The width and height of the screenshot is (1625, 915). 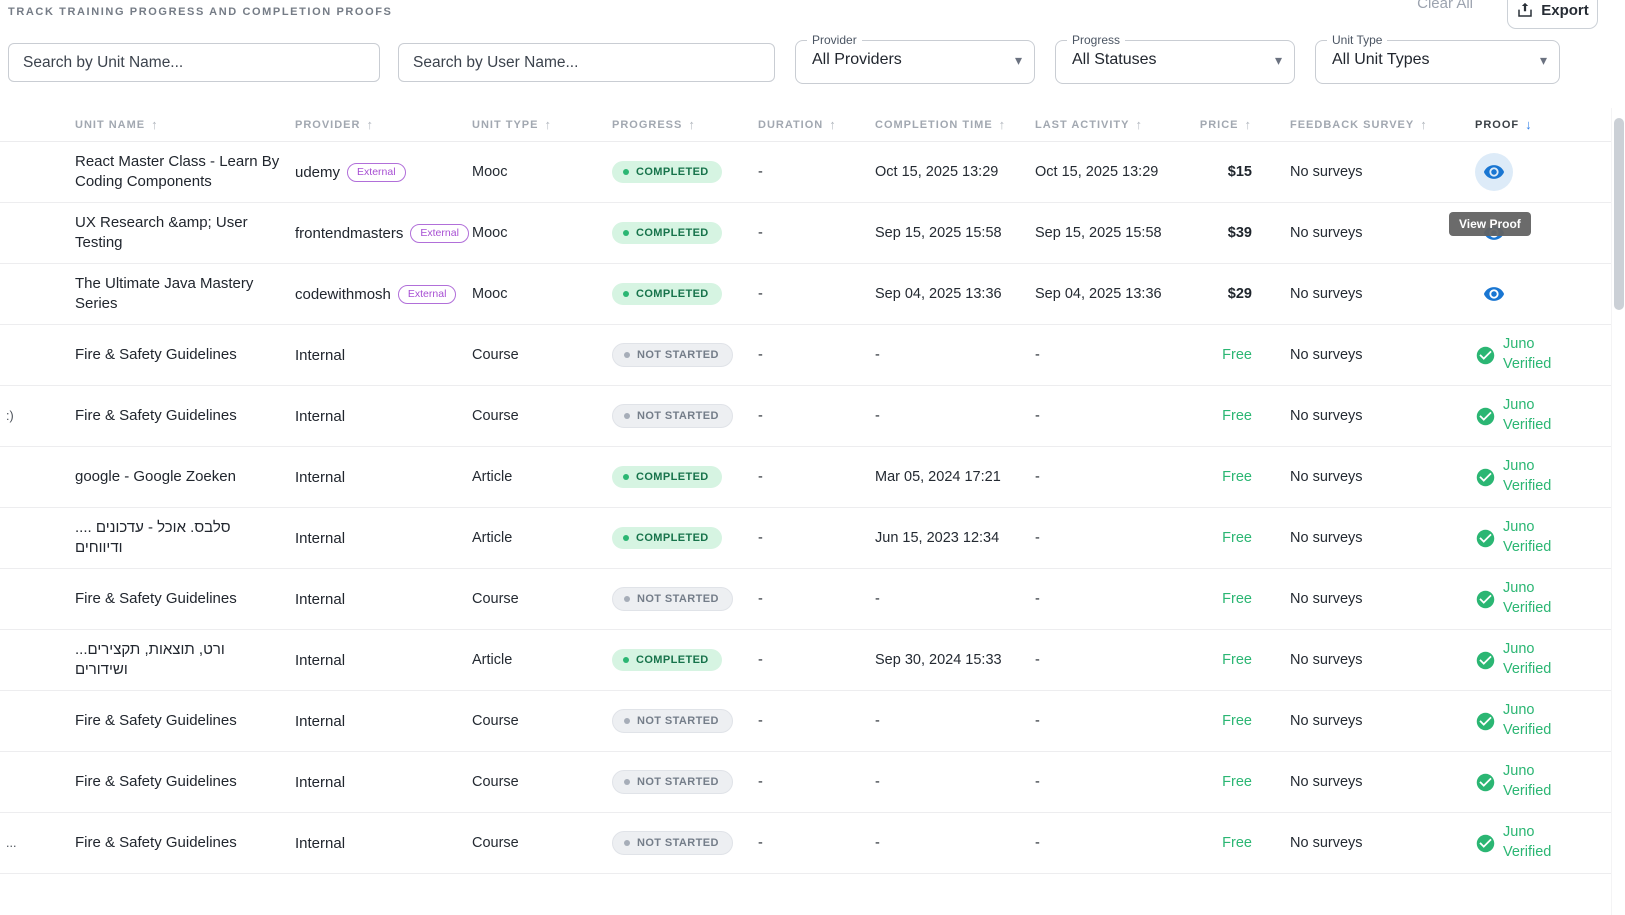 What do you see at coordinates (1175, 58) in the screenshot?
I see `progress-filter-select: Progress All Statuses ▾` at bounding box center [1175, 58].